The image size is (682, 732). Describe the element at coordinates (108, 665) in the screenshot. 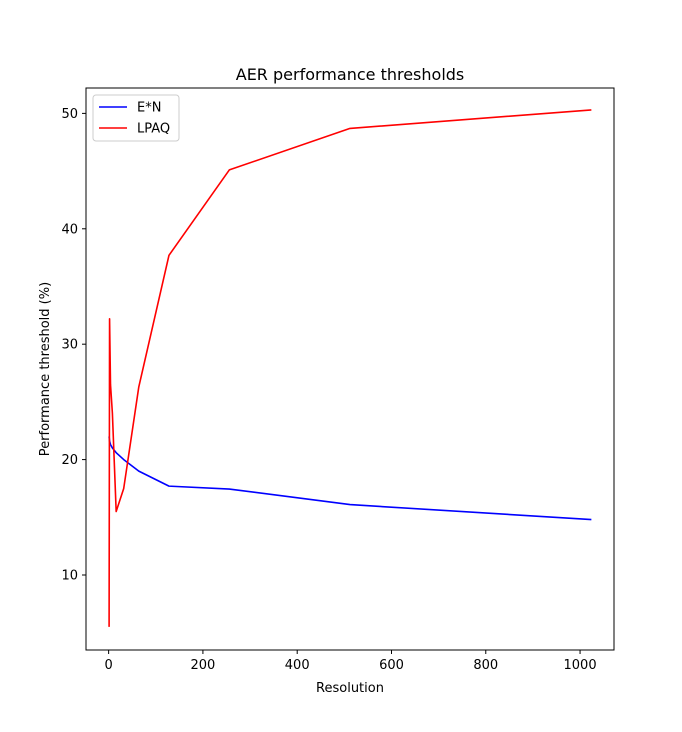

I see `x-tick-label: 0` at that location.